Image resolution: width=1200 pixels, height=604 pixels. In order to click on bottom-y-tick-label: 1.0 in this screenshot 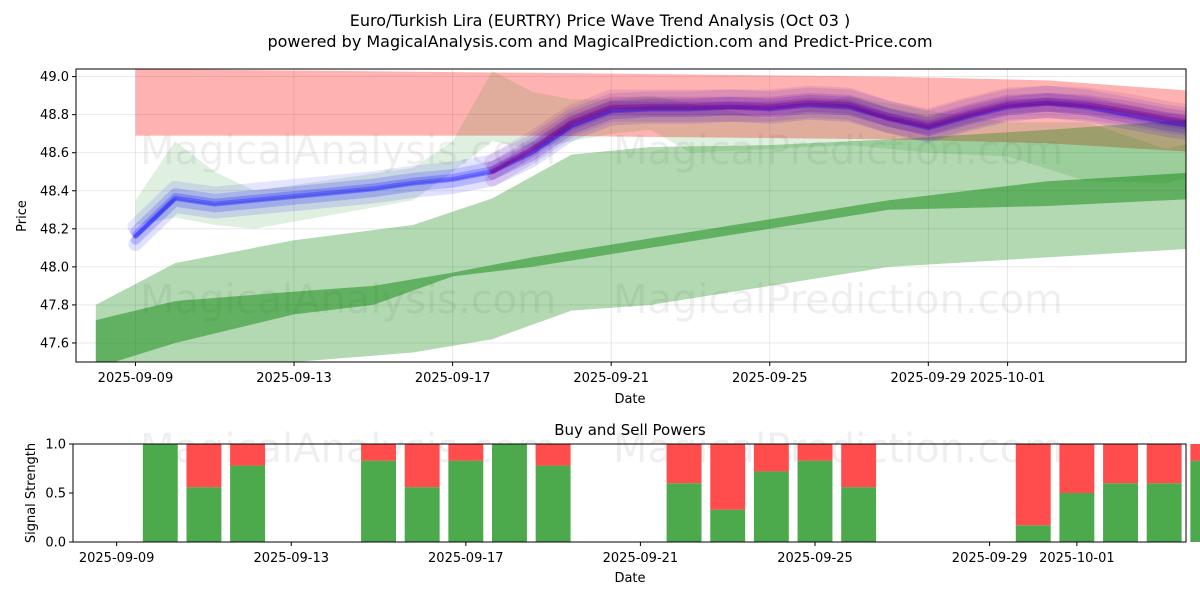, I will do `click(55, 445)`.